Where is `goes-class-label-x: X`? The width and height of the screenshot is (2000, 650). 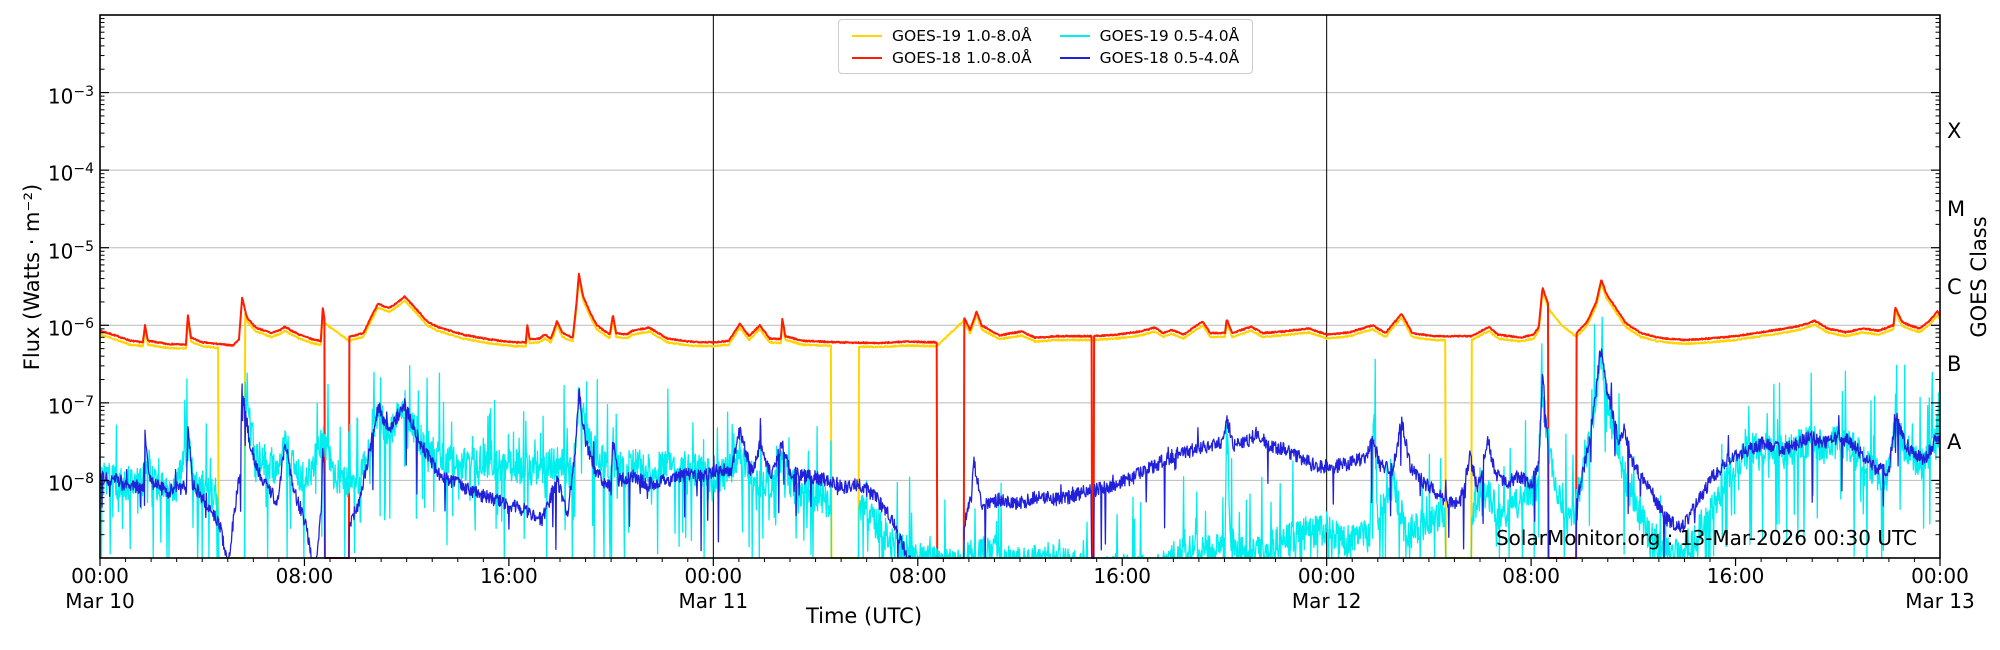 goes-class-label-x: X is located at coordinates (1954, 131).